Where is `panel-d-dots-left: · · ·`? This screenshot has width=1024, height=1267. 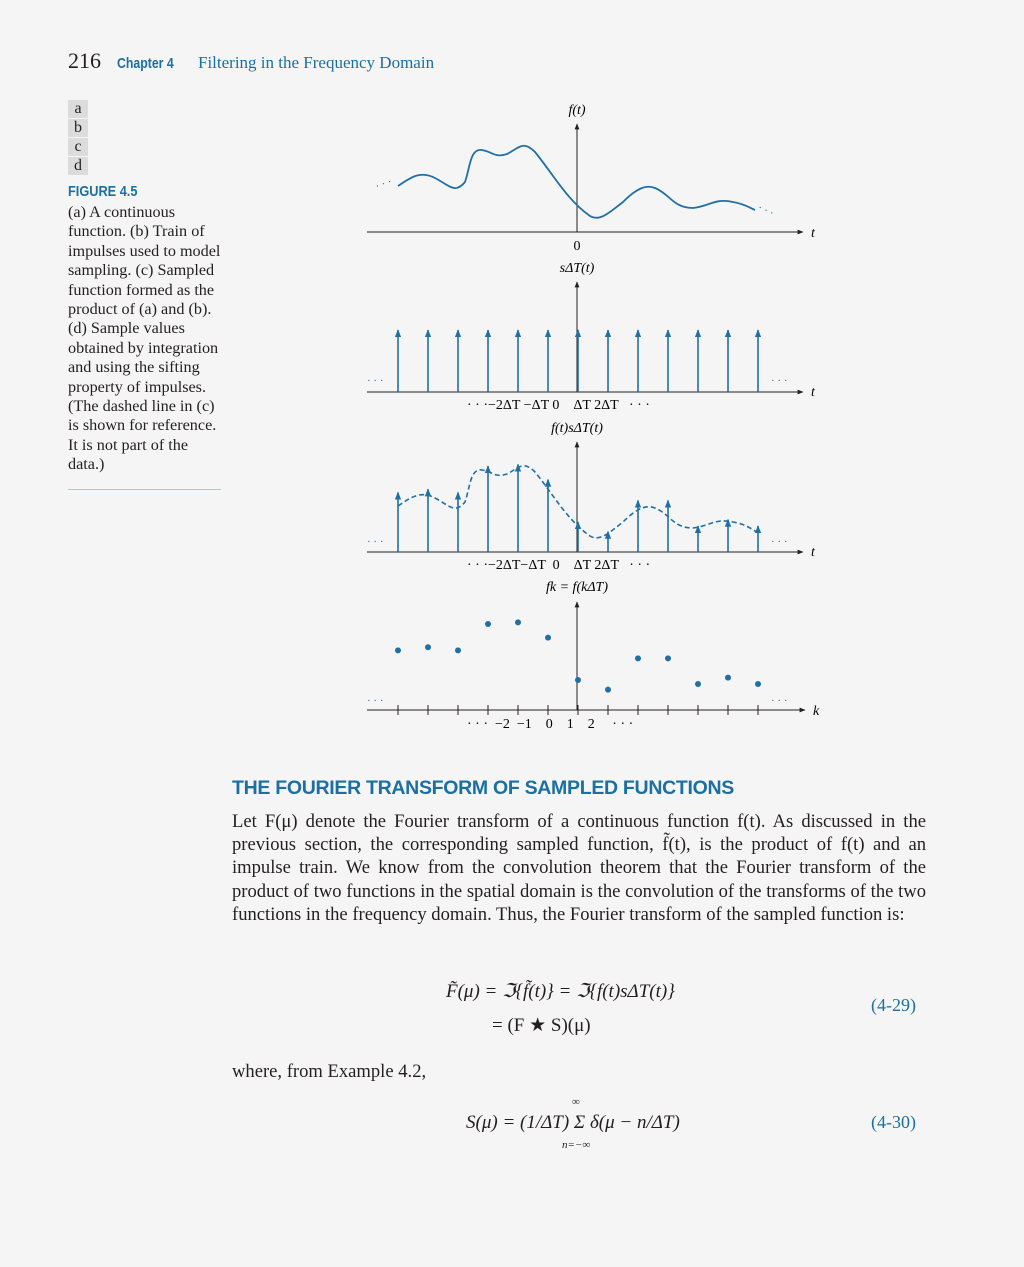 panel-d-dots-left: · · · is located at coordinates (375, 701).